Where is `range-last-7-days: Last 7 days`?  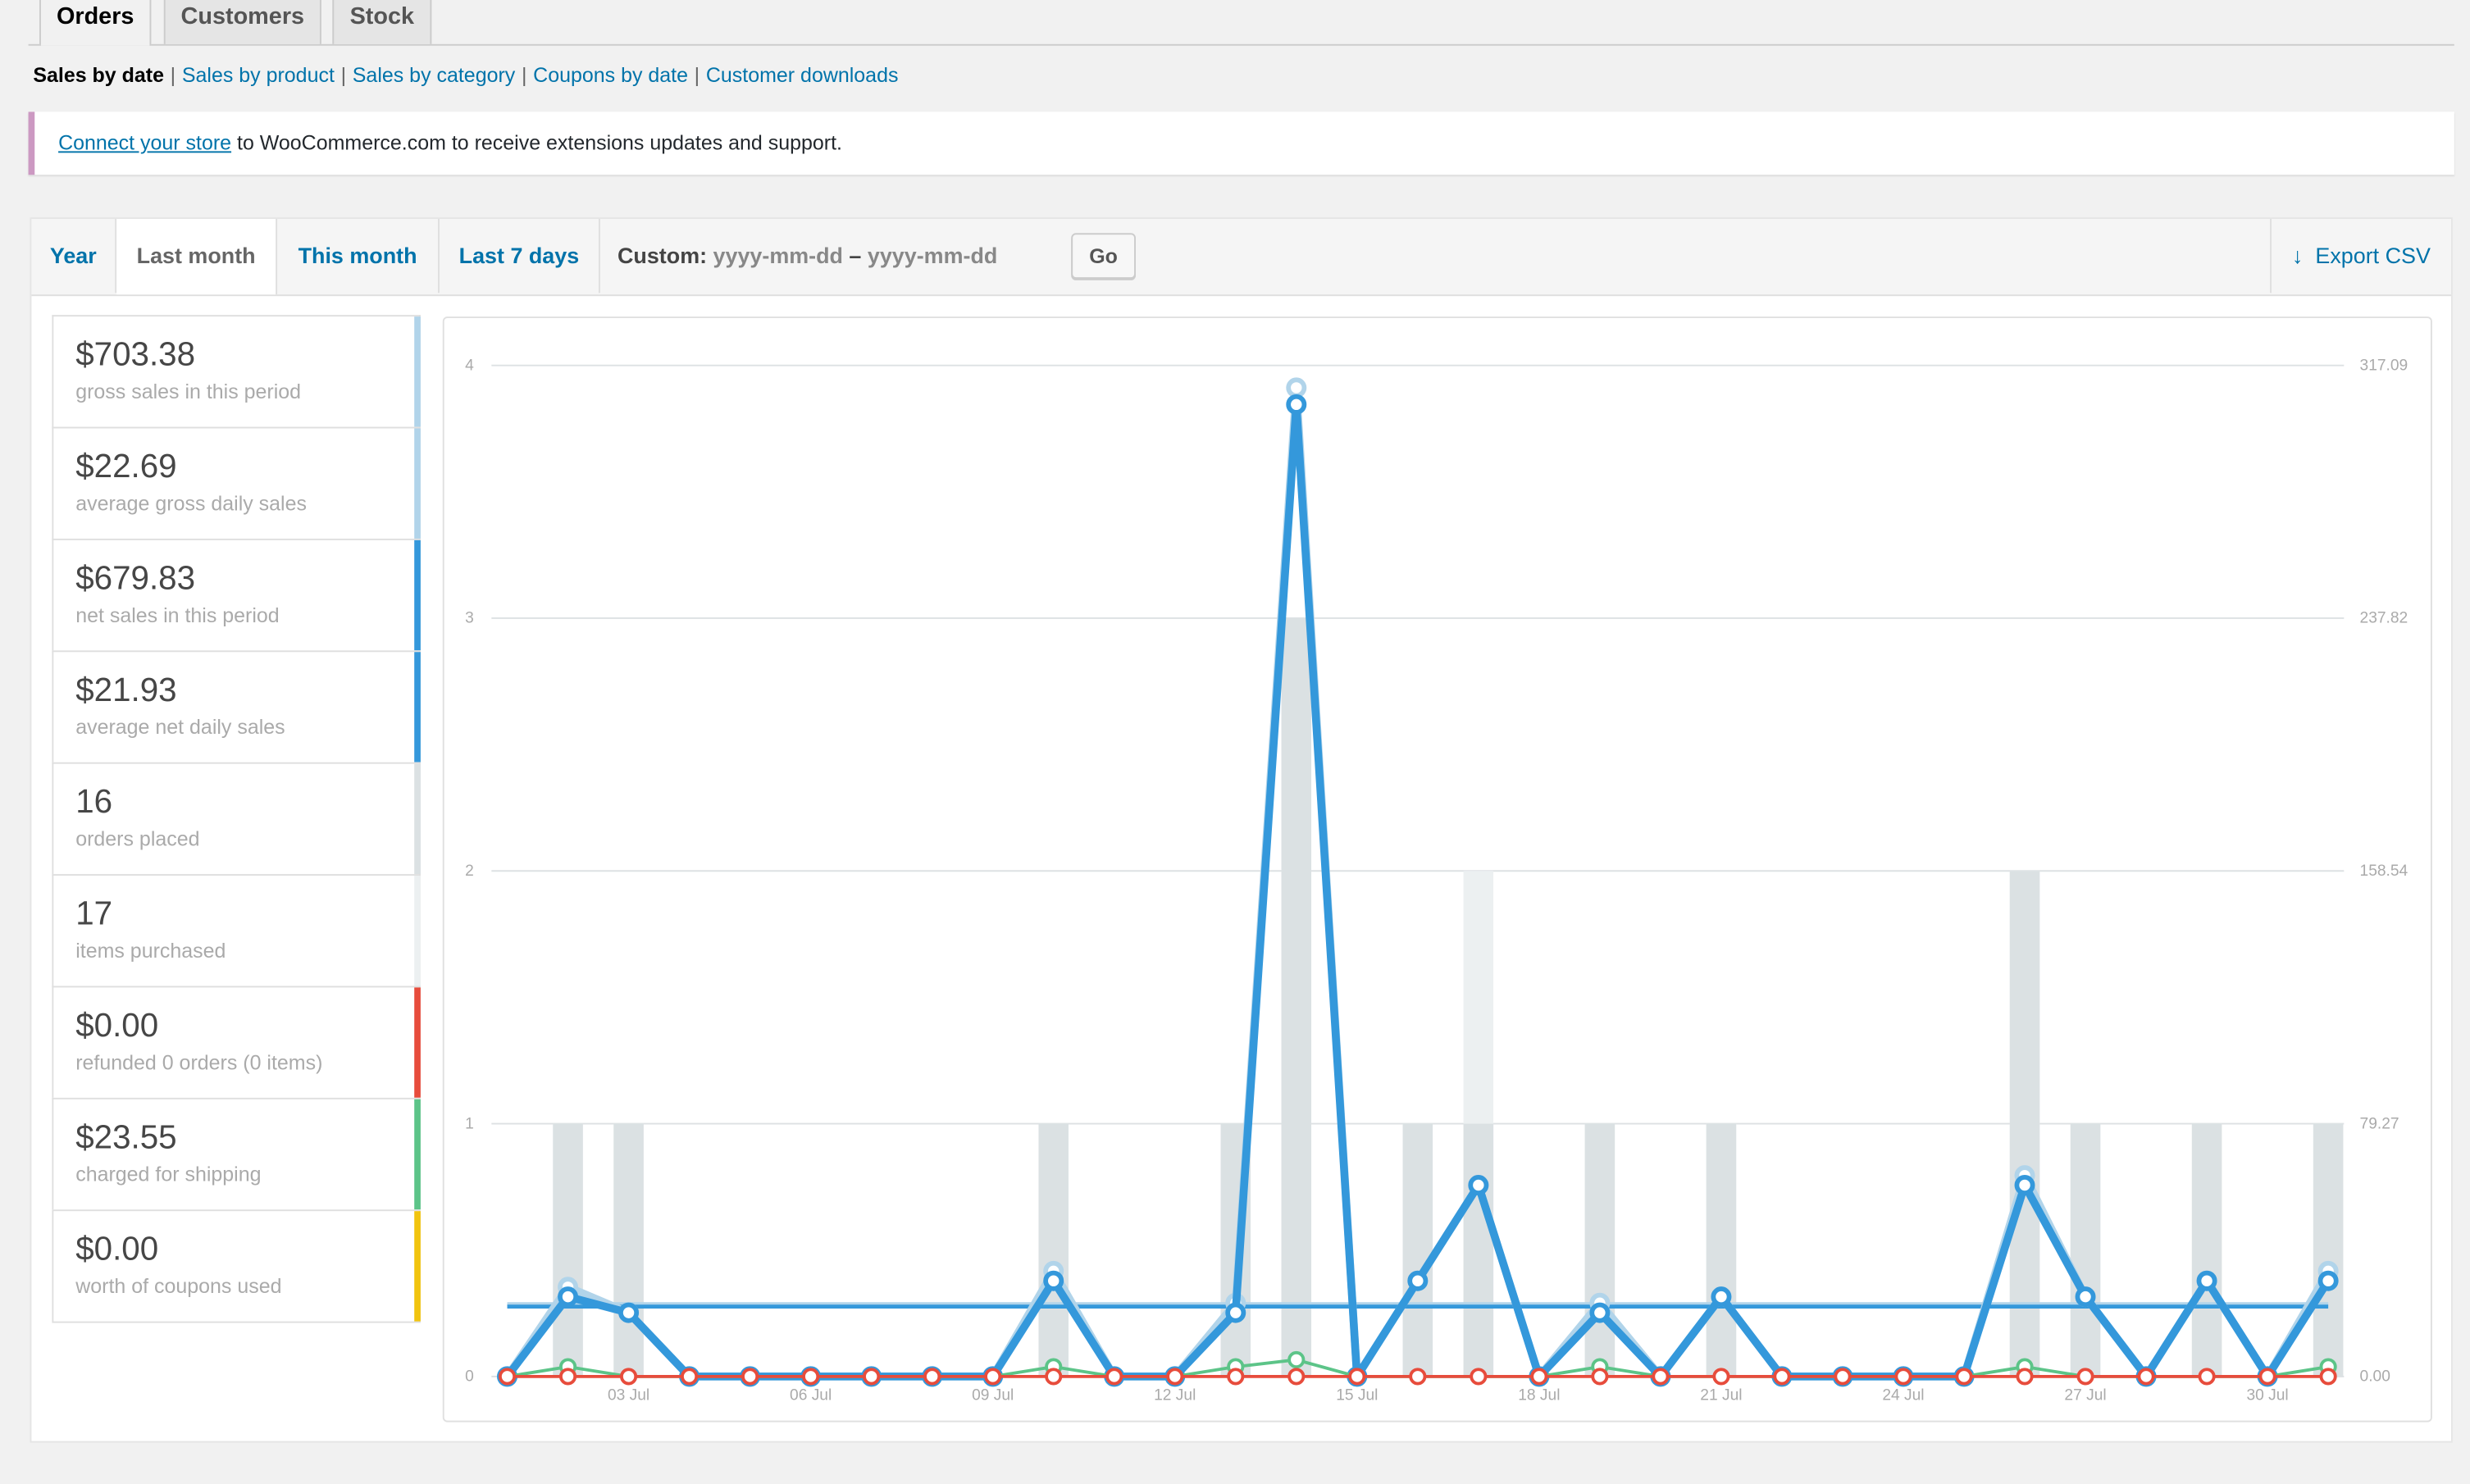
range-last-7-days: Last 7 days is located at coordinates (520, 256).